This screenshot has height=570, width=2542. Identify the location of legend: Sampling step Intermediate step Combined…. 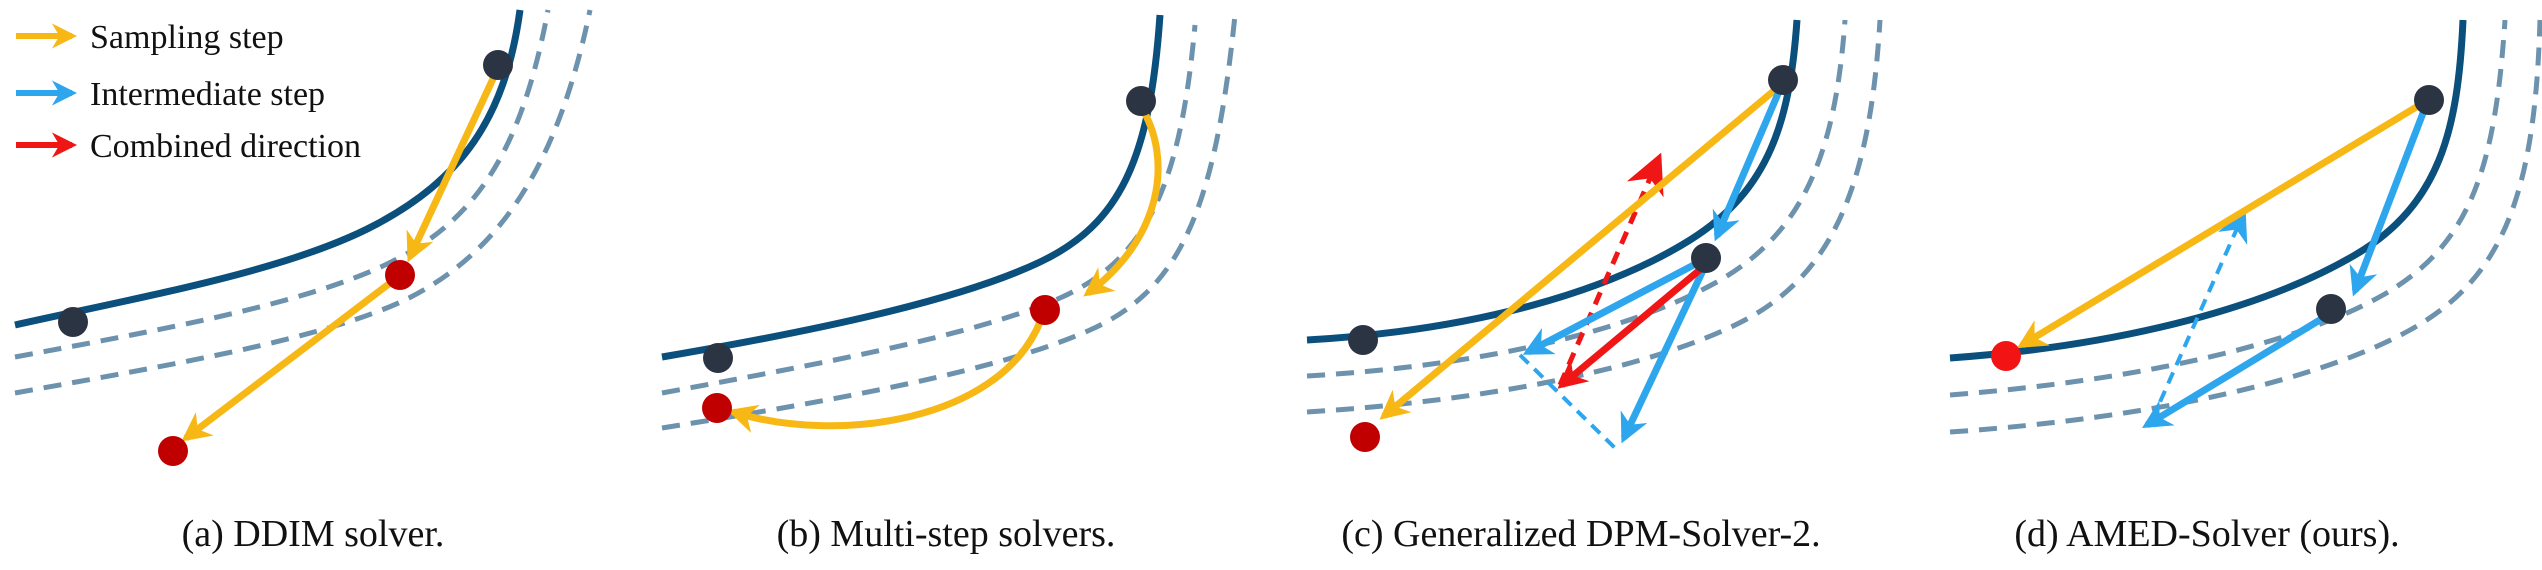
(188, 92).